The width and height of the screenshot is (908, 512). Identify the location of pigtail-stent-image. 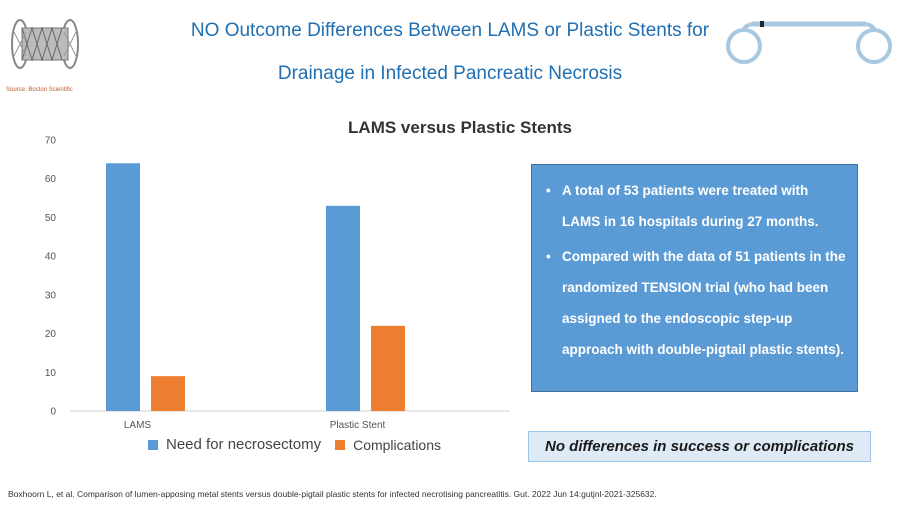
(809, 42).